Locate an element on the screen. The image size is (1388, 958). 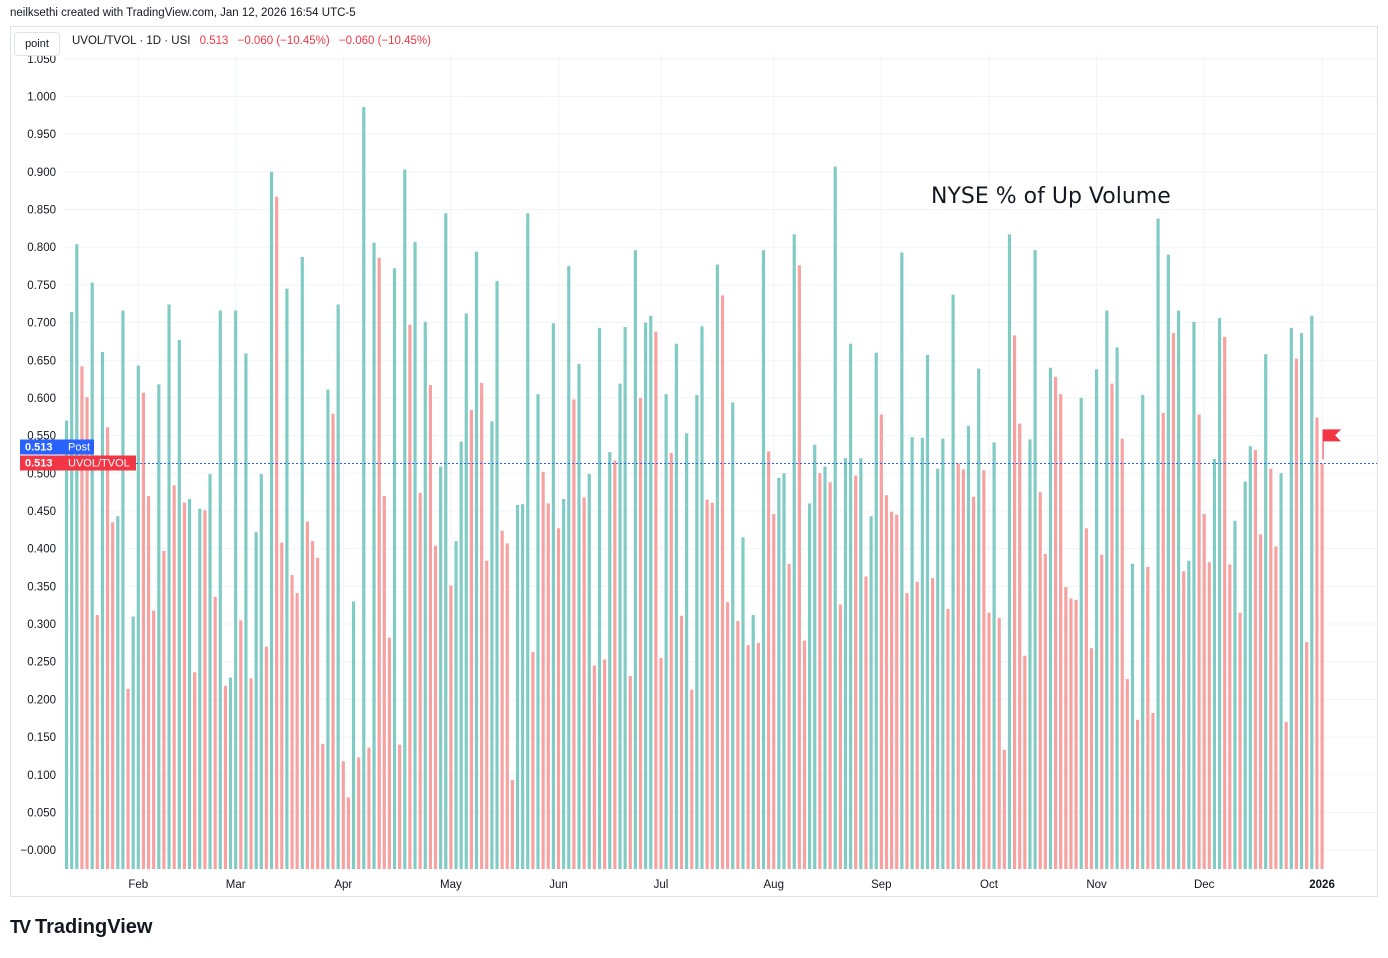
price-label-name-box is located at coordinates (79, 447).